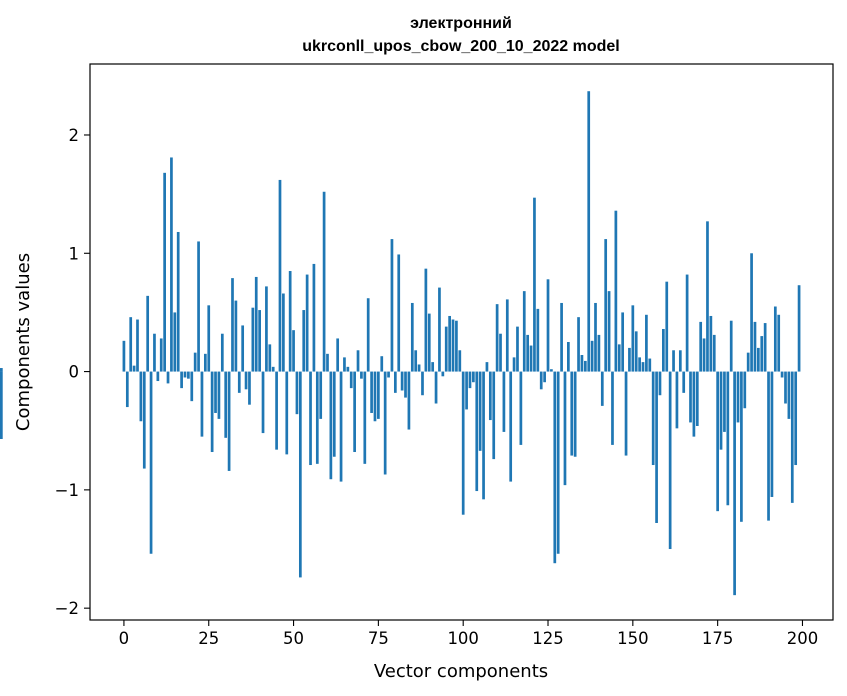  Describe the element at coordinates (633, 638) in the screenshot. I see `x-tick-label: 150` at that location.